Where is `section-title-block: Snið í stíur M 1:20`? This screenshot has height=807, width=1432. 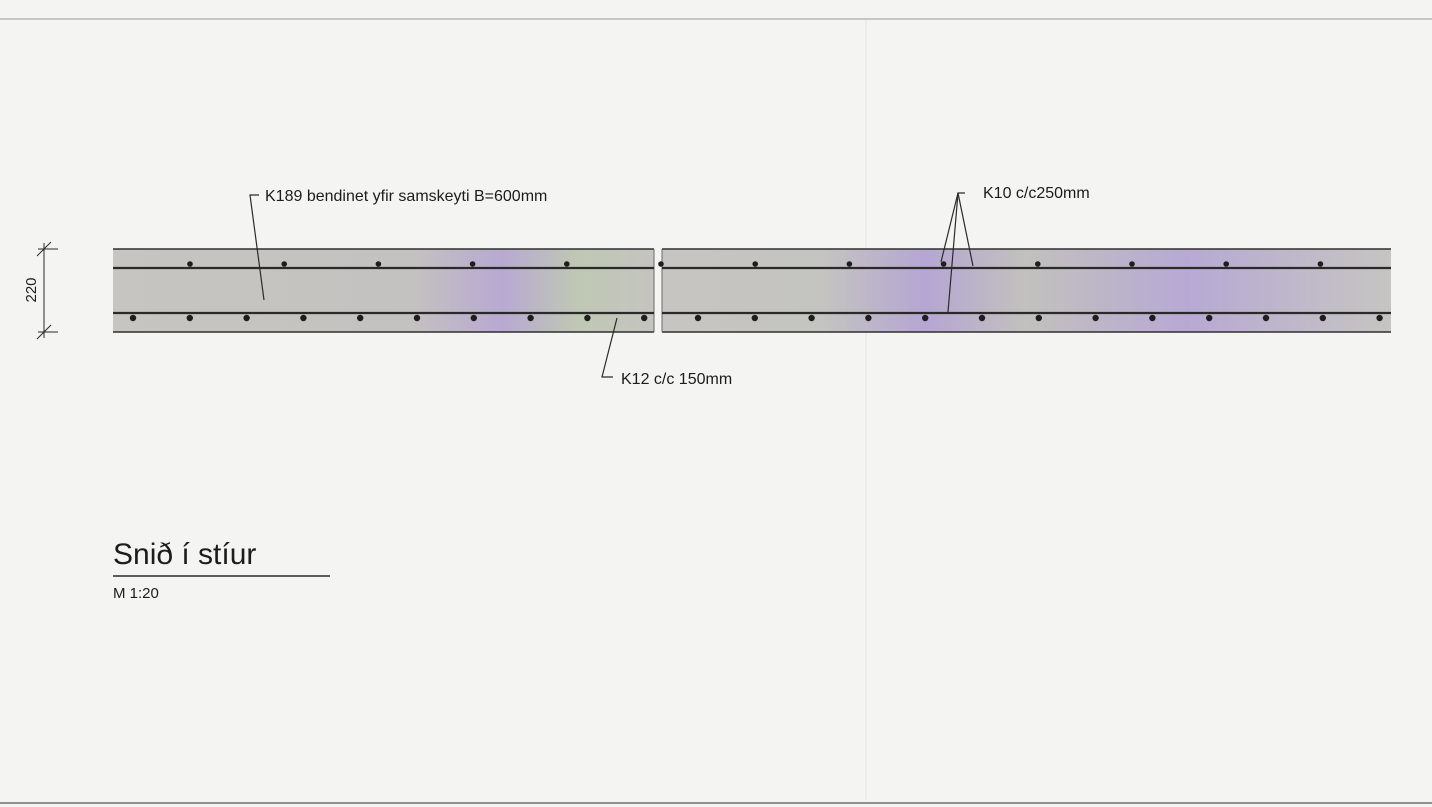
section-title-block: Snið í stíur M 1:20 is located at coordinates (221, 570).